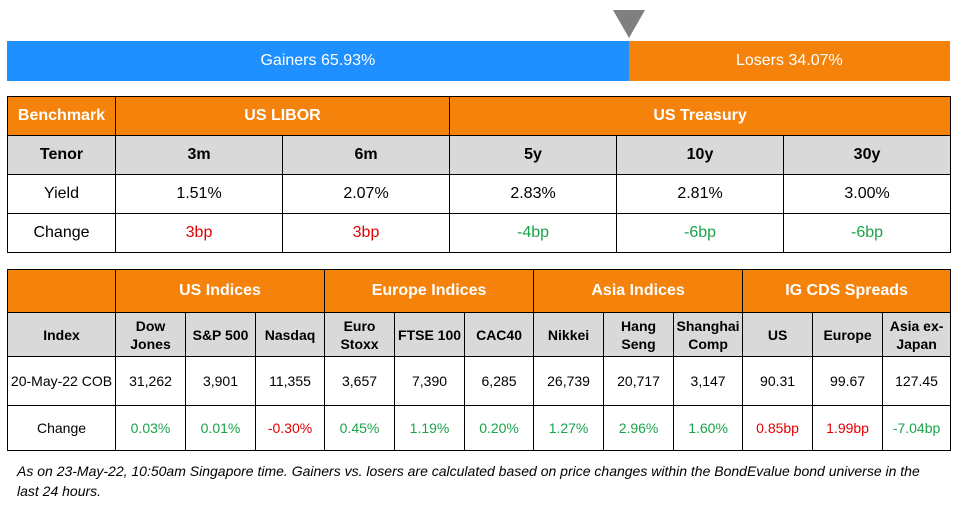  Describe the element at coordinates (569, 381) in the screenshot. I see `index-value-cell: 26,739` at that location.